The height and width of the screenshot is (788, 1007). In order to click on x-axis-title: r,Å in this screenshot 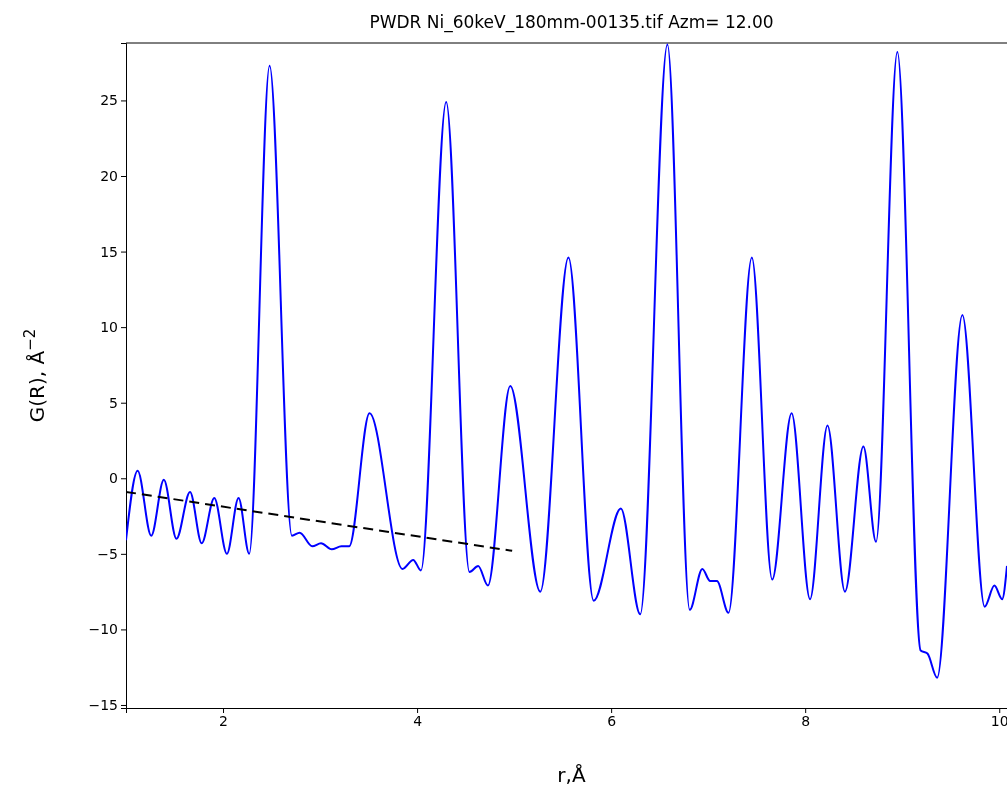, I will do `click(571, 775)`.